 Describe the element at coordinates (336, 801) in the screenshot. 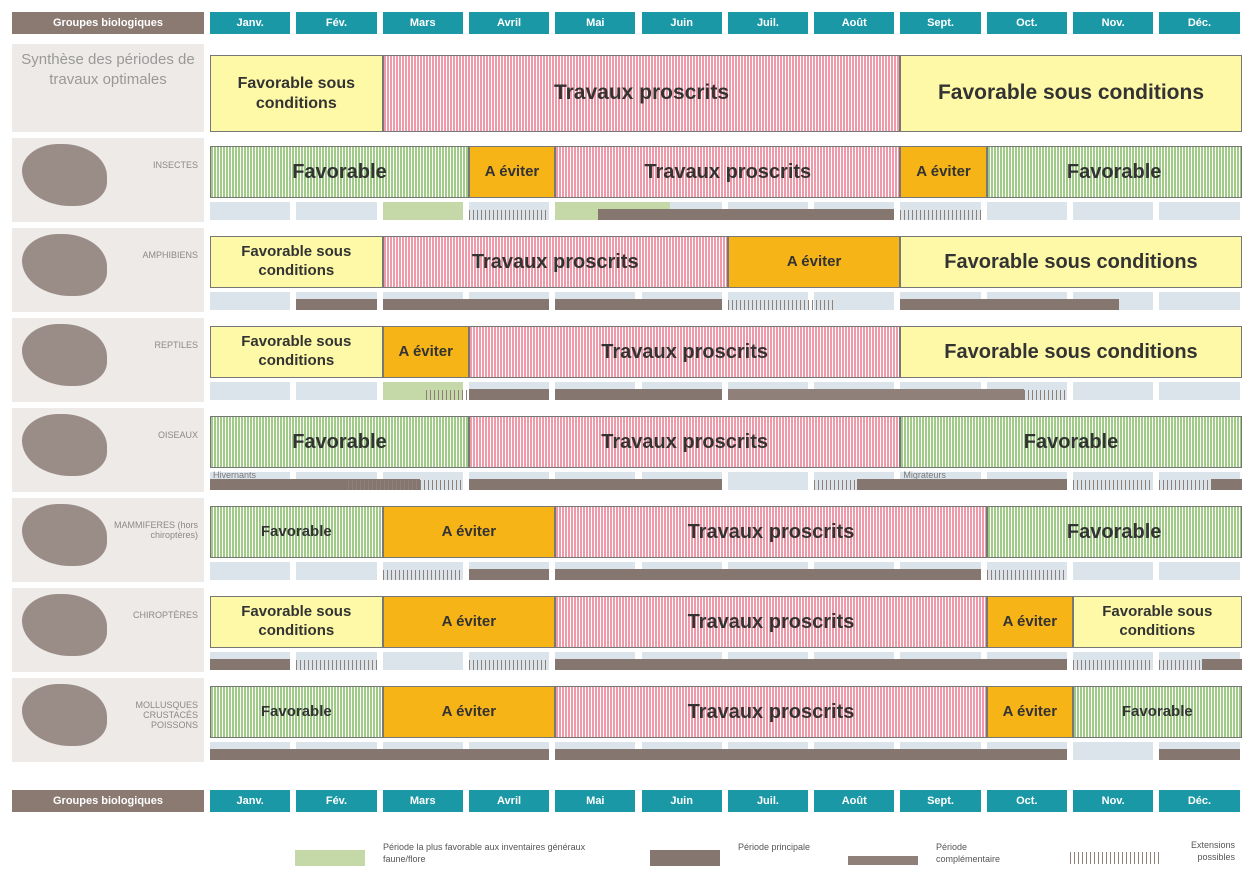

I see `month-header: Fév.` at that location.